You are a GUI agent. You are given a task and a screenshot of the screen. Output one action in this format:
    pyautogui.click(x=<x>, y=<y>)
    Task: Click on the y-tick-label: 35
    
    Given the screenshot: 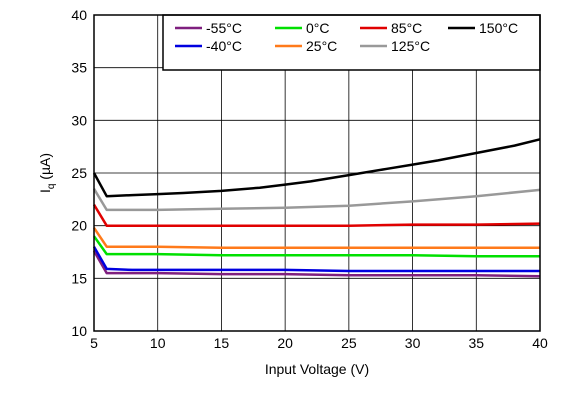 What is the action you would take?
    pyautogui.click(x=79, y=68)
    